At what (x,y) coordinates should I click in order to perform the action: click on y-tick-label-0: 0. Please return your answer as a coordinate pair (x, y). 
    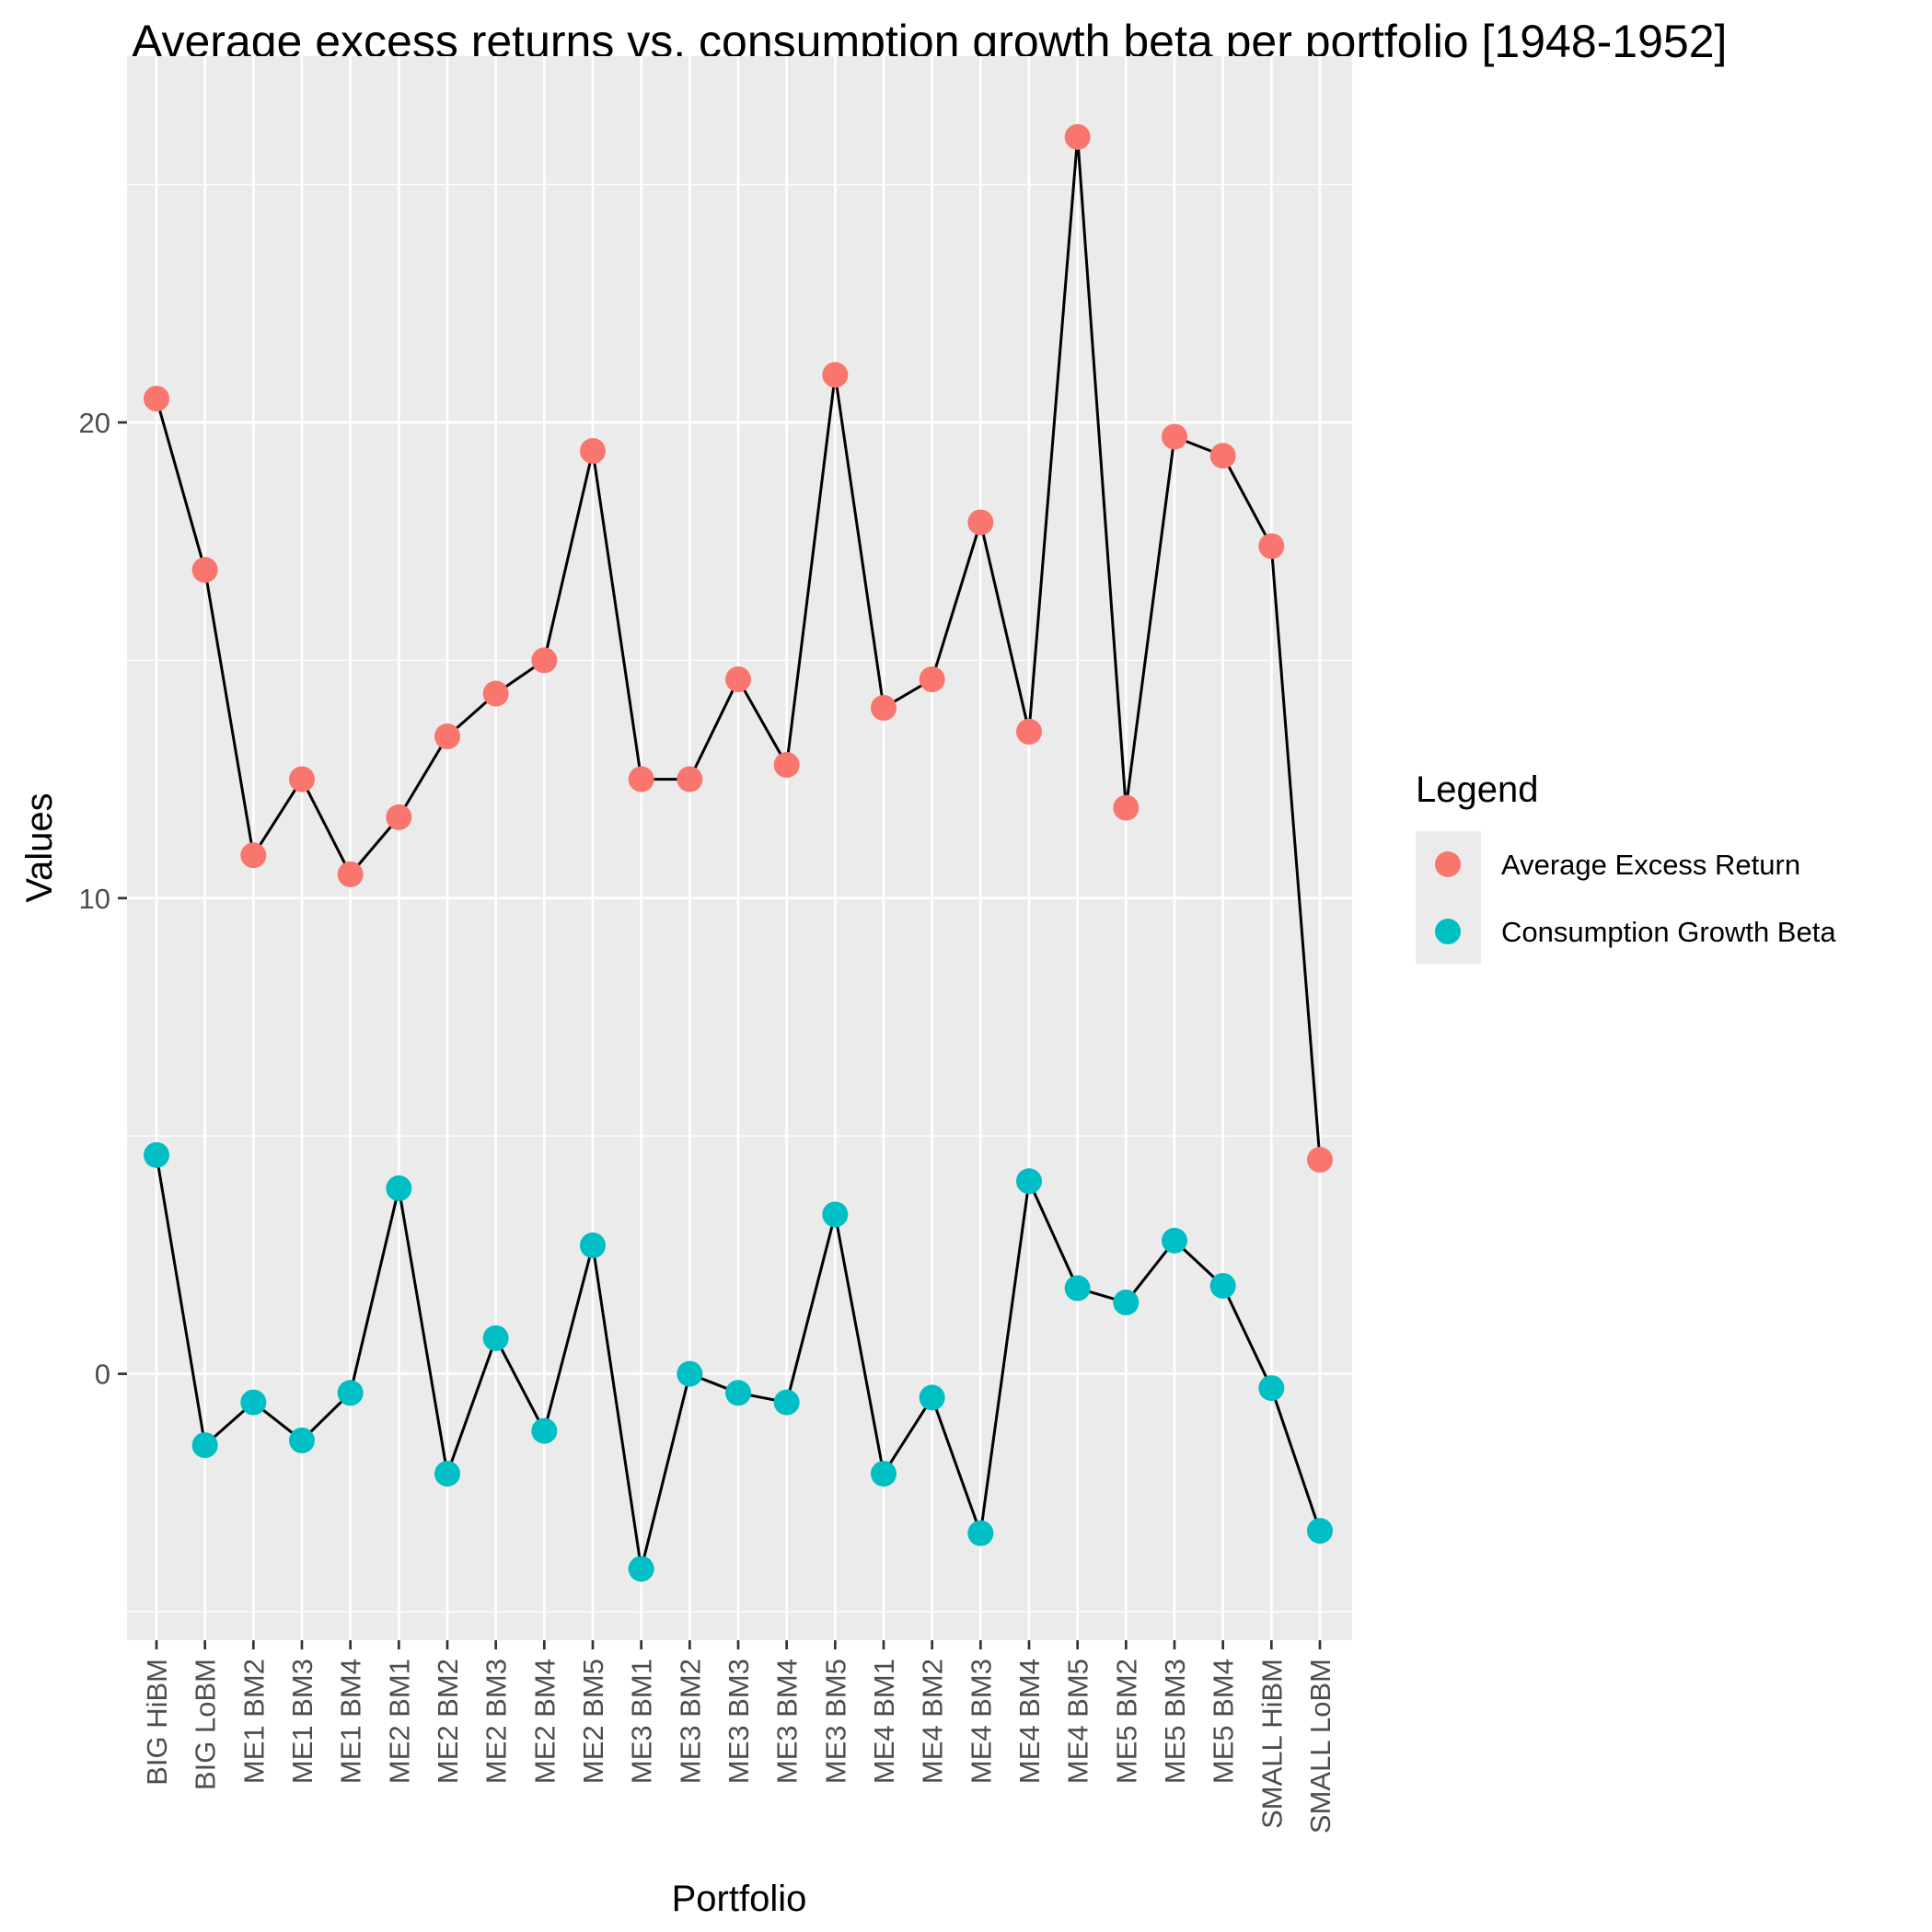
    Looking at the image, I should click on (103, 1375).